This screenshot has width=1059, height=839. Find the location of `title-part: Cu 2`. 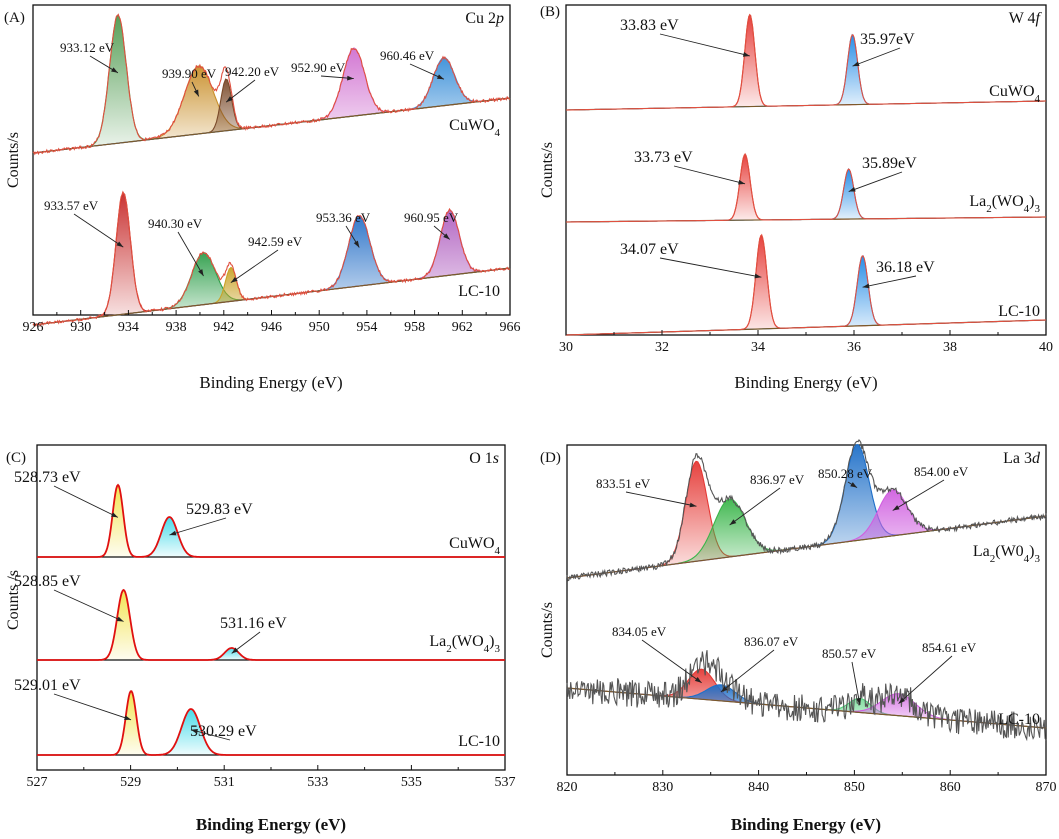

title-part: Cu 2 is located at coordinates (480, 18).